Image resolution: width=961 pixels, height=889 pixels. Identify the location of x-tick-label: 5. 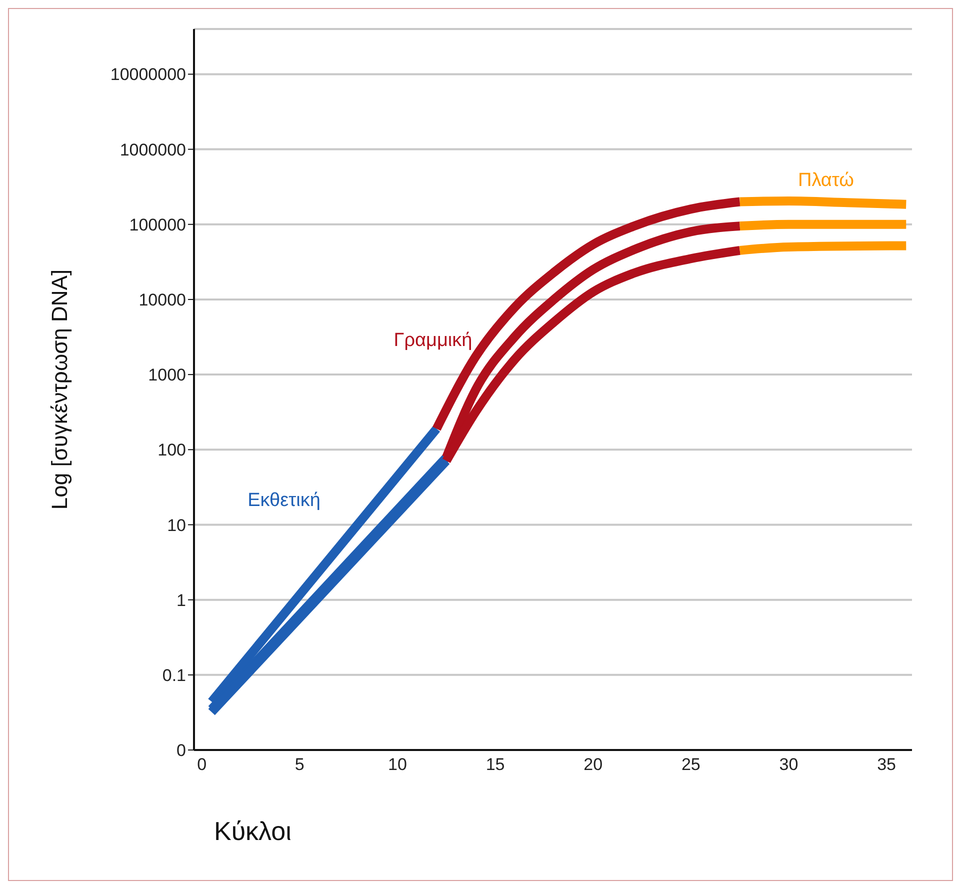
(299, 764).